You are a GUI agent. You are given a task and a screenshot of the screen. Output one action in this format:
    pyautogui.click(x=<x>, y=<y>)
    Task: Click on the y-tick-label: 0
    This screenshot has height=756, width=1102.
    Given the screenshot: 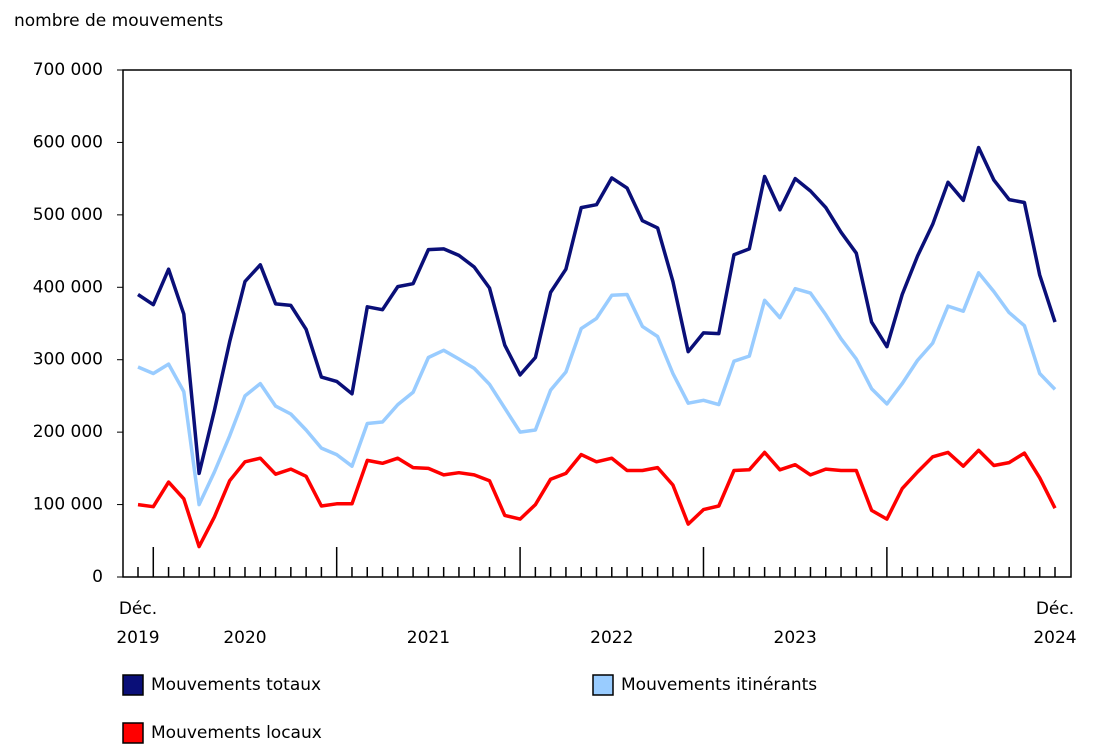 What is the action you would take?
    pyautogui.click(x=97, y=577)
    